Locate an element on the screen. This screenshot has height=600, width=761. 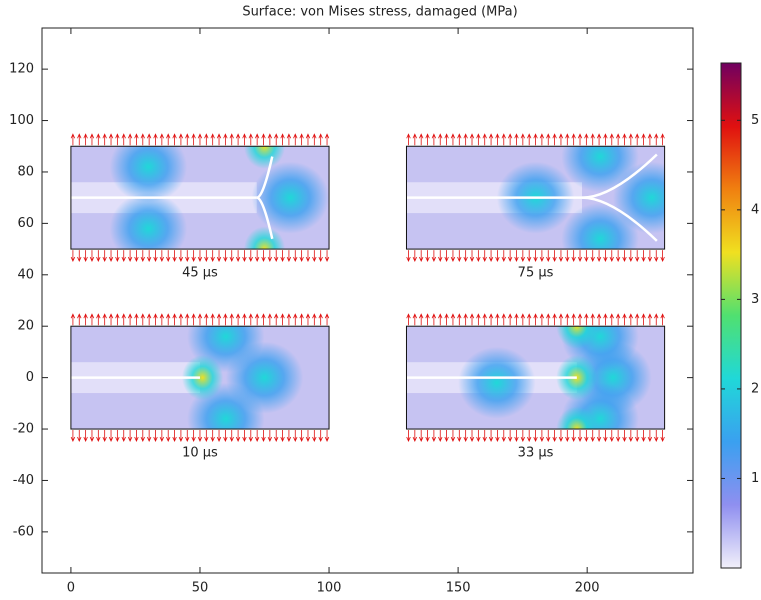
y-tick-label: 100 is located at coordinates (21, 120).